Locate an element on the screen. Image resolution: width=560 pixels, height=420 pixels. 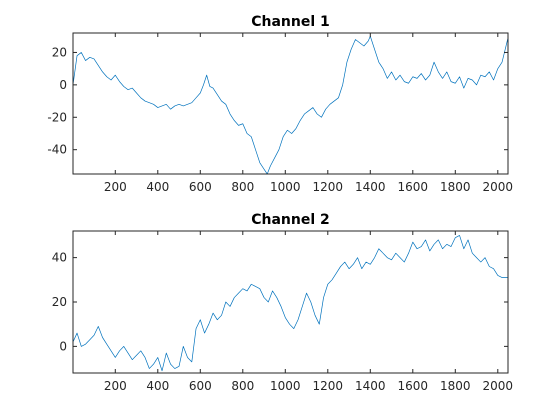
chart-title-channel-2: Channel 2 is located at coordinates (290, 220).